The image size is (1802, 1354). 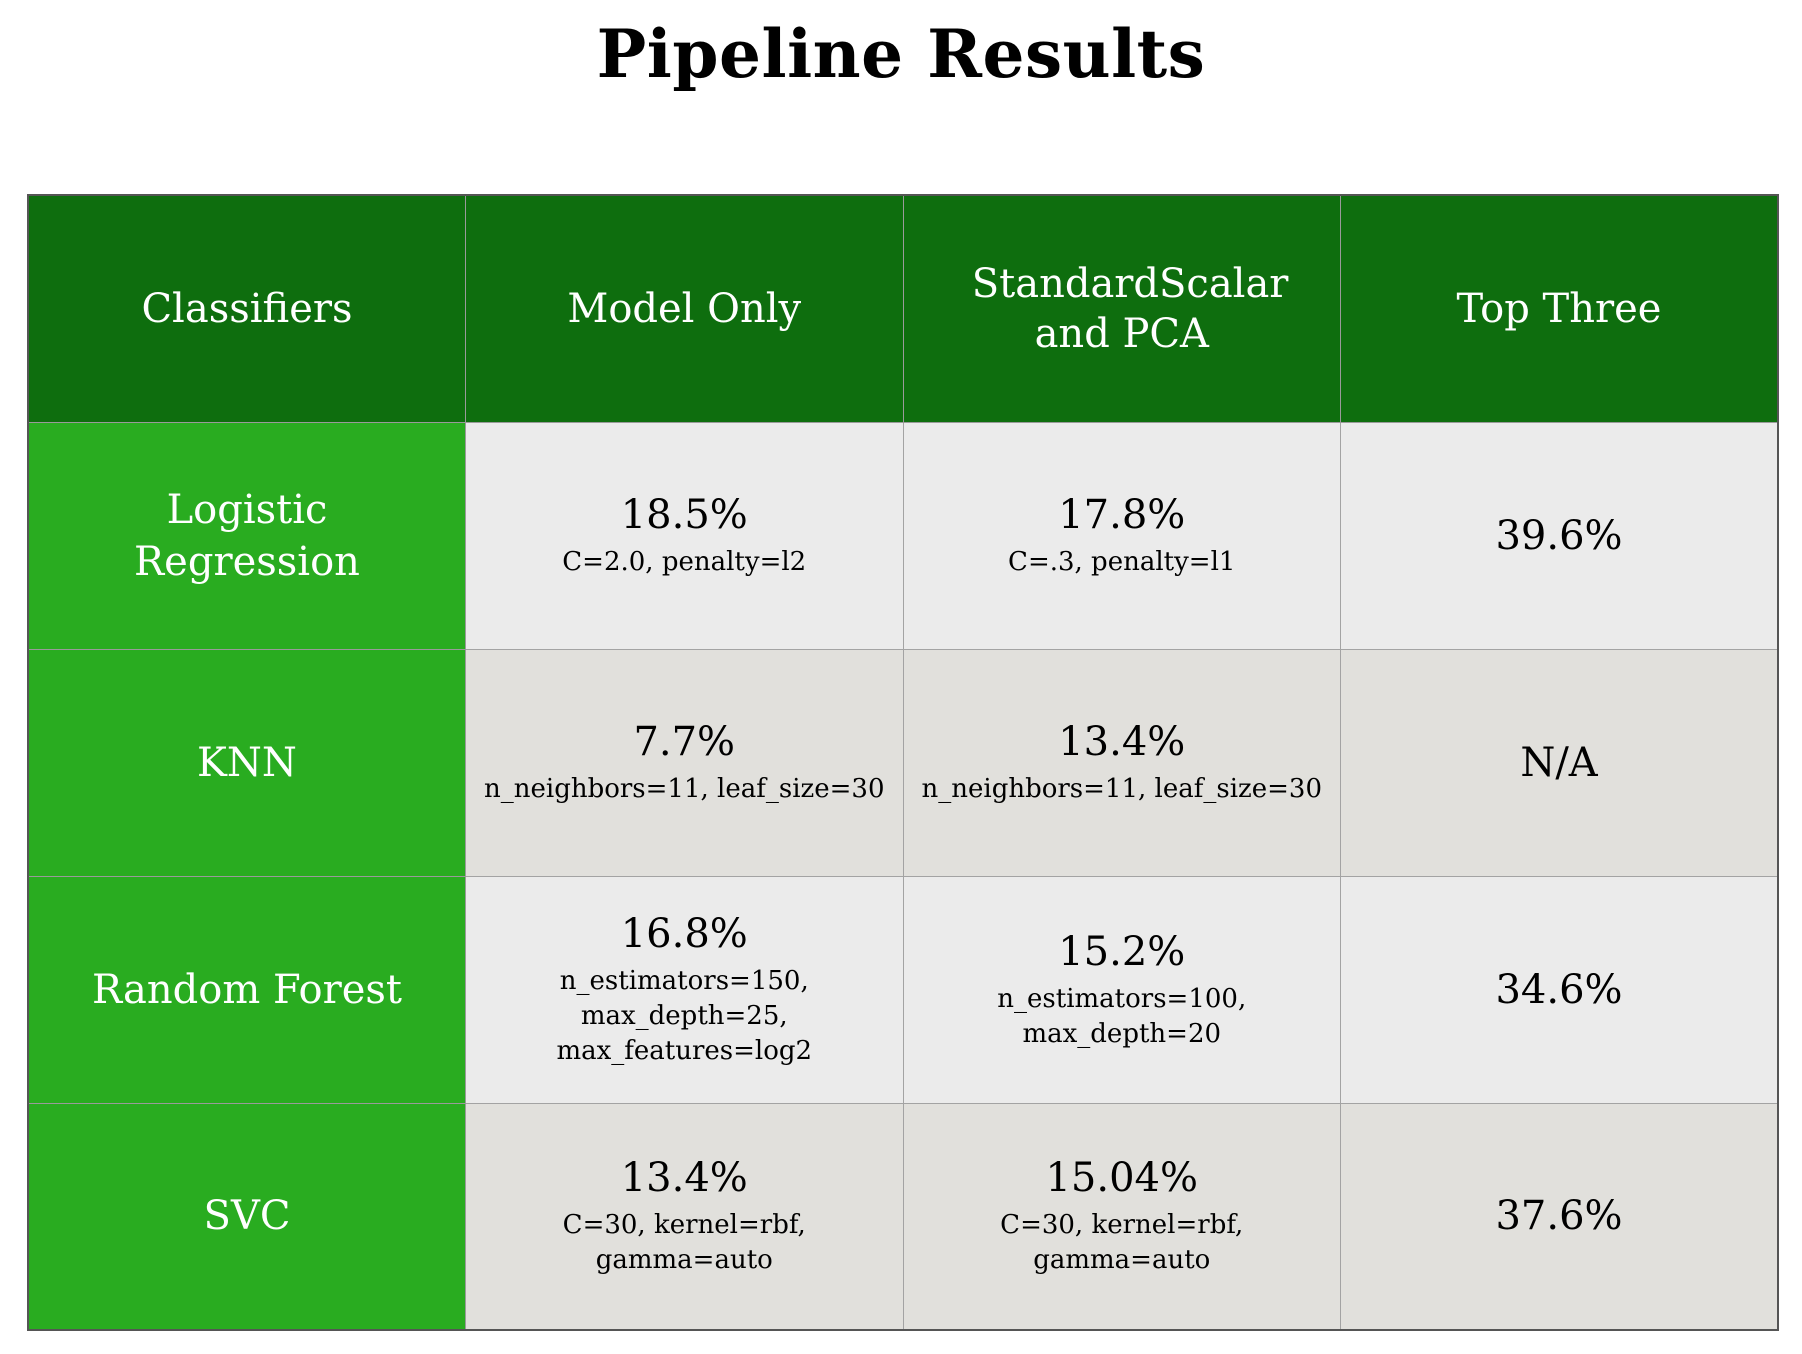 I want to click on cell-value: 16.8%, so click(x=684, y=934).